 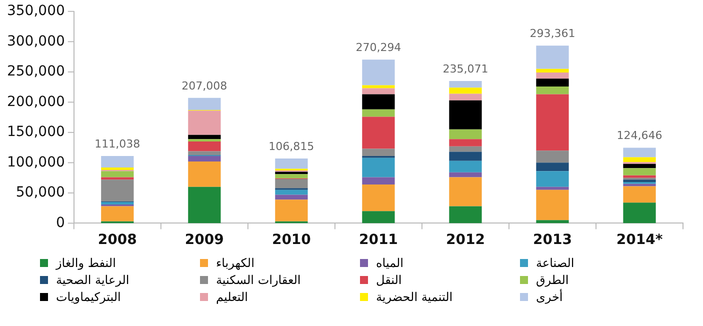 I want to click on total-label: 124,646, so click(x=639, y=135).